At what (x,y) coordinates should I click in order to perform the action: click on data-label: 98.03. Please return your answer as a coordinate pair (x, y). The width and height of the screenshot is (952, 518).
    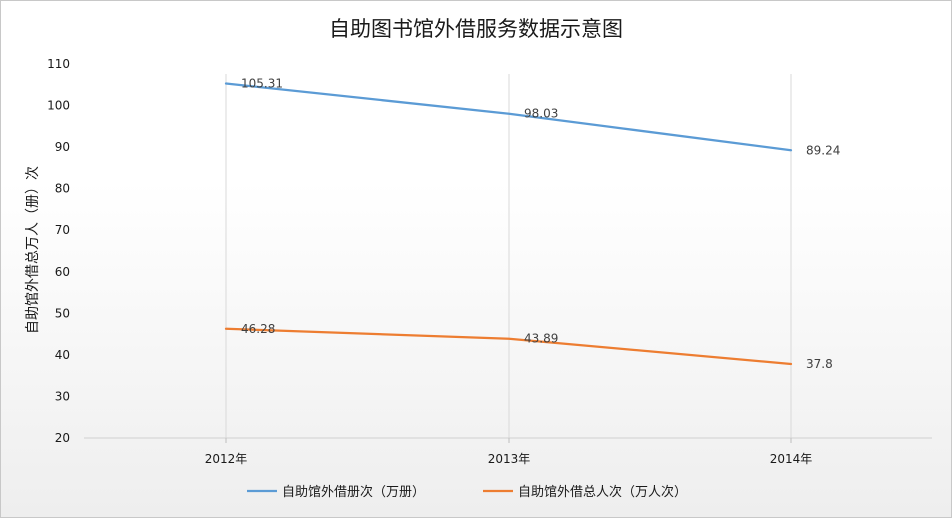
    Looking at the image, I should click on (541, 114).